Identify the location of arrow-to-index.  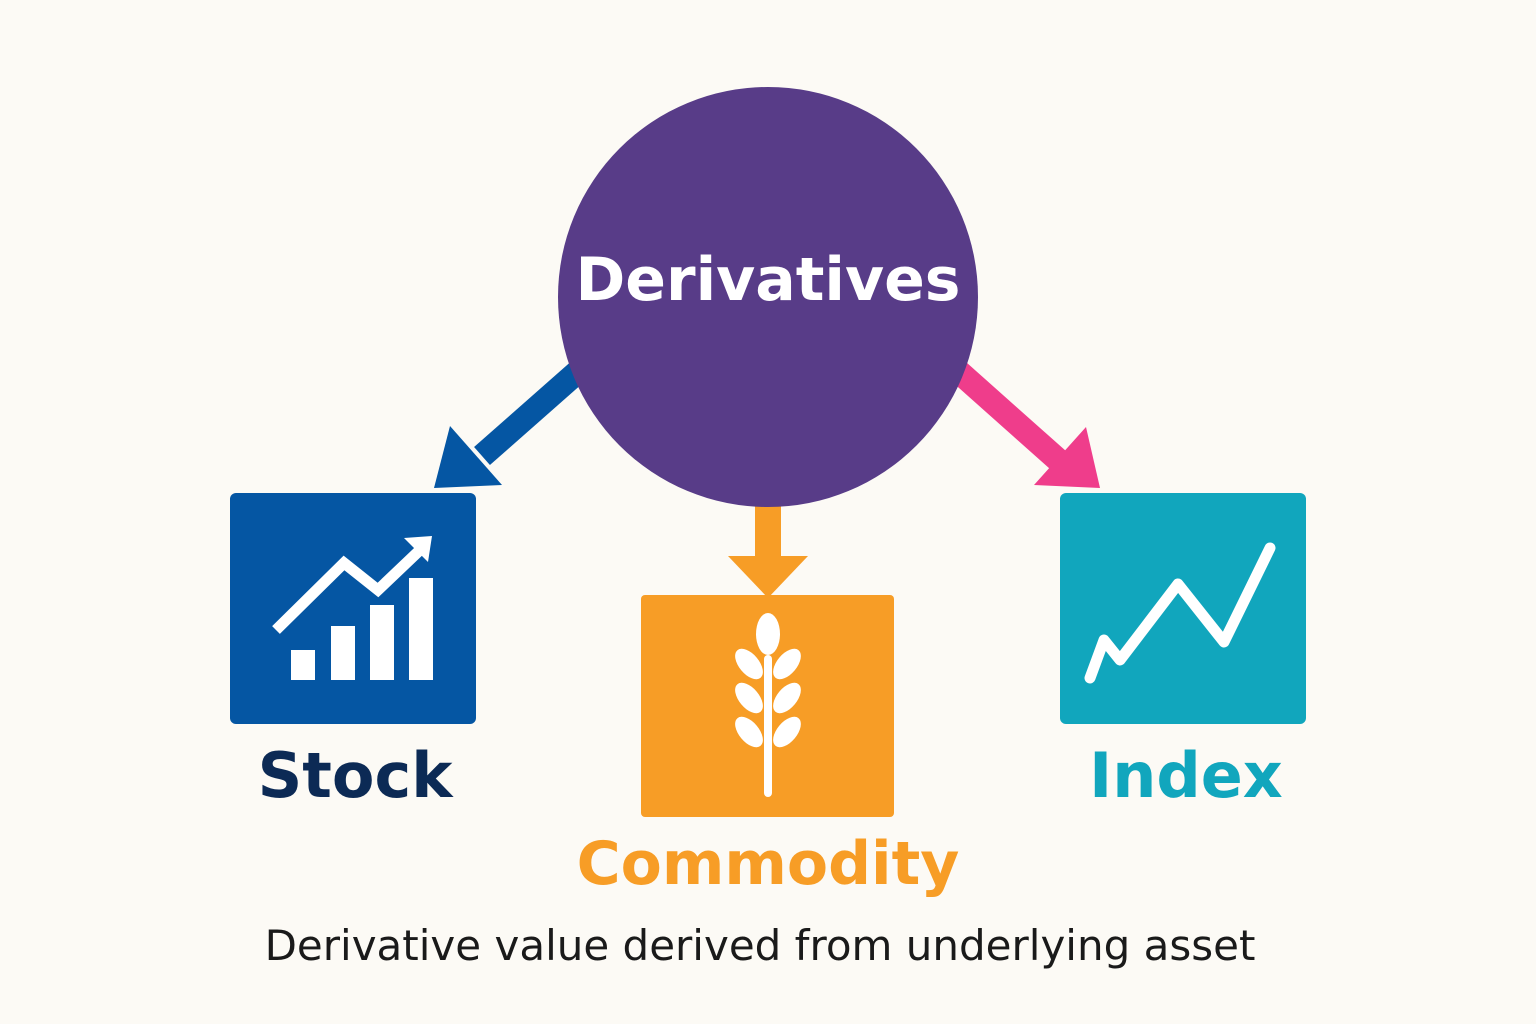
(1016, 417).